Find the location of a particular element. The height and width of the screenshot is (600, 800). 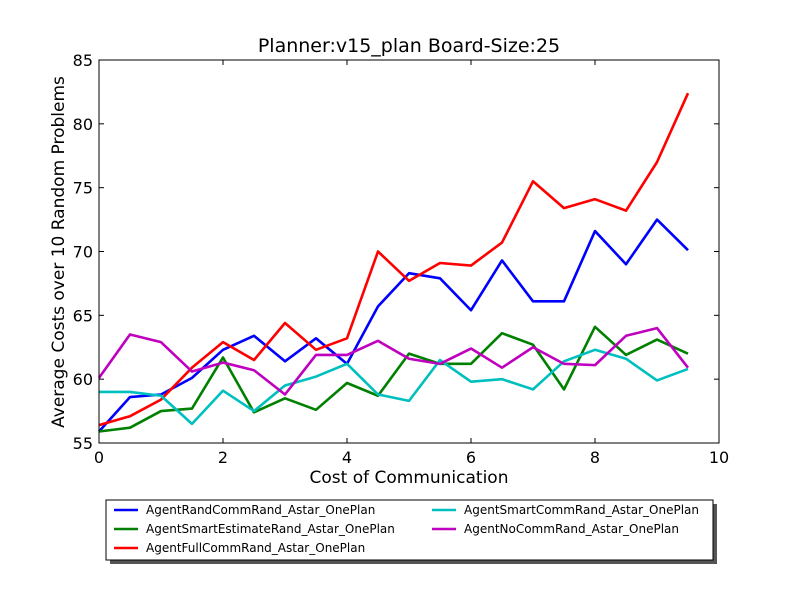

legend-label-2: AgentSmartEstimateRand_Astar_OnePlan is located at coordinates (270, 529).